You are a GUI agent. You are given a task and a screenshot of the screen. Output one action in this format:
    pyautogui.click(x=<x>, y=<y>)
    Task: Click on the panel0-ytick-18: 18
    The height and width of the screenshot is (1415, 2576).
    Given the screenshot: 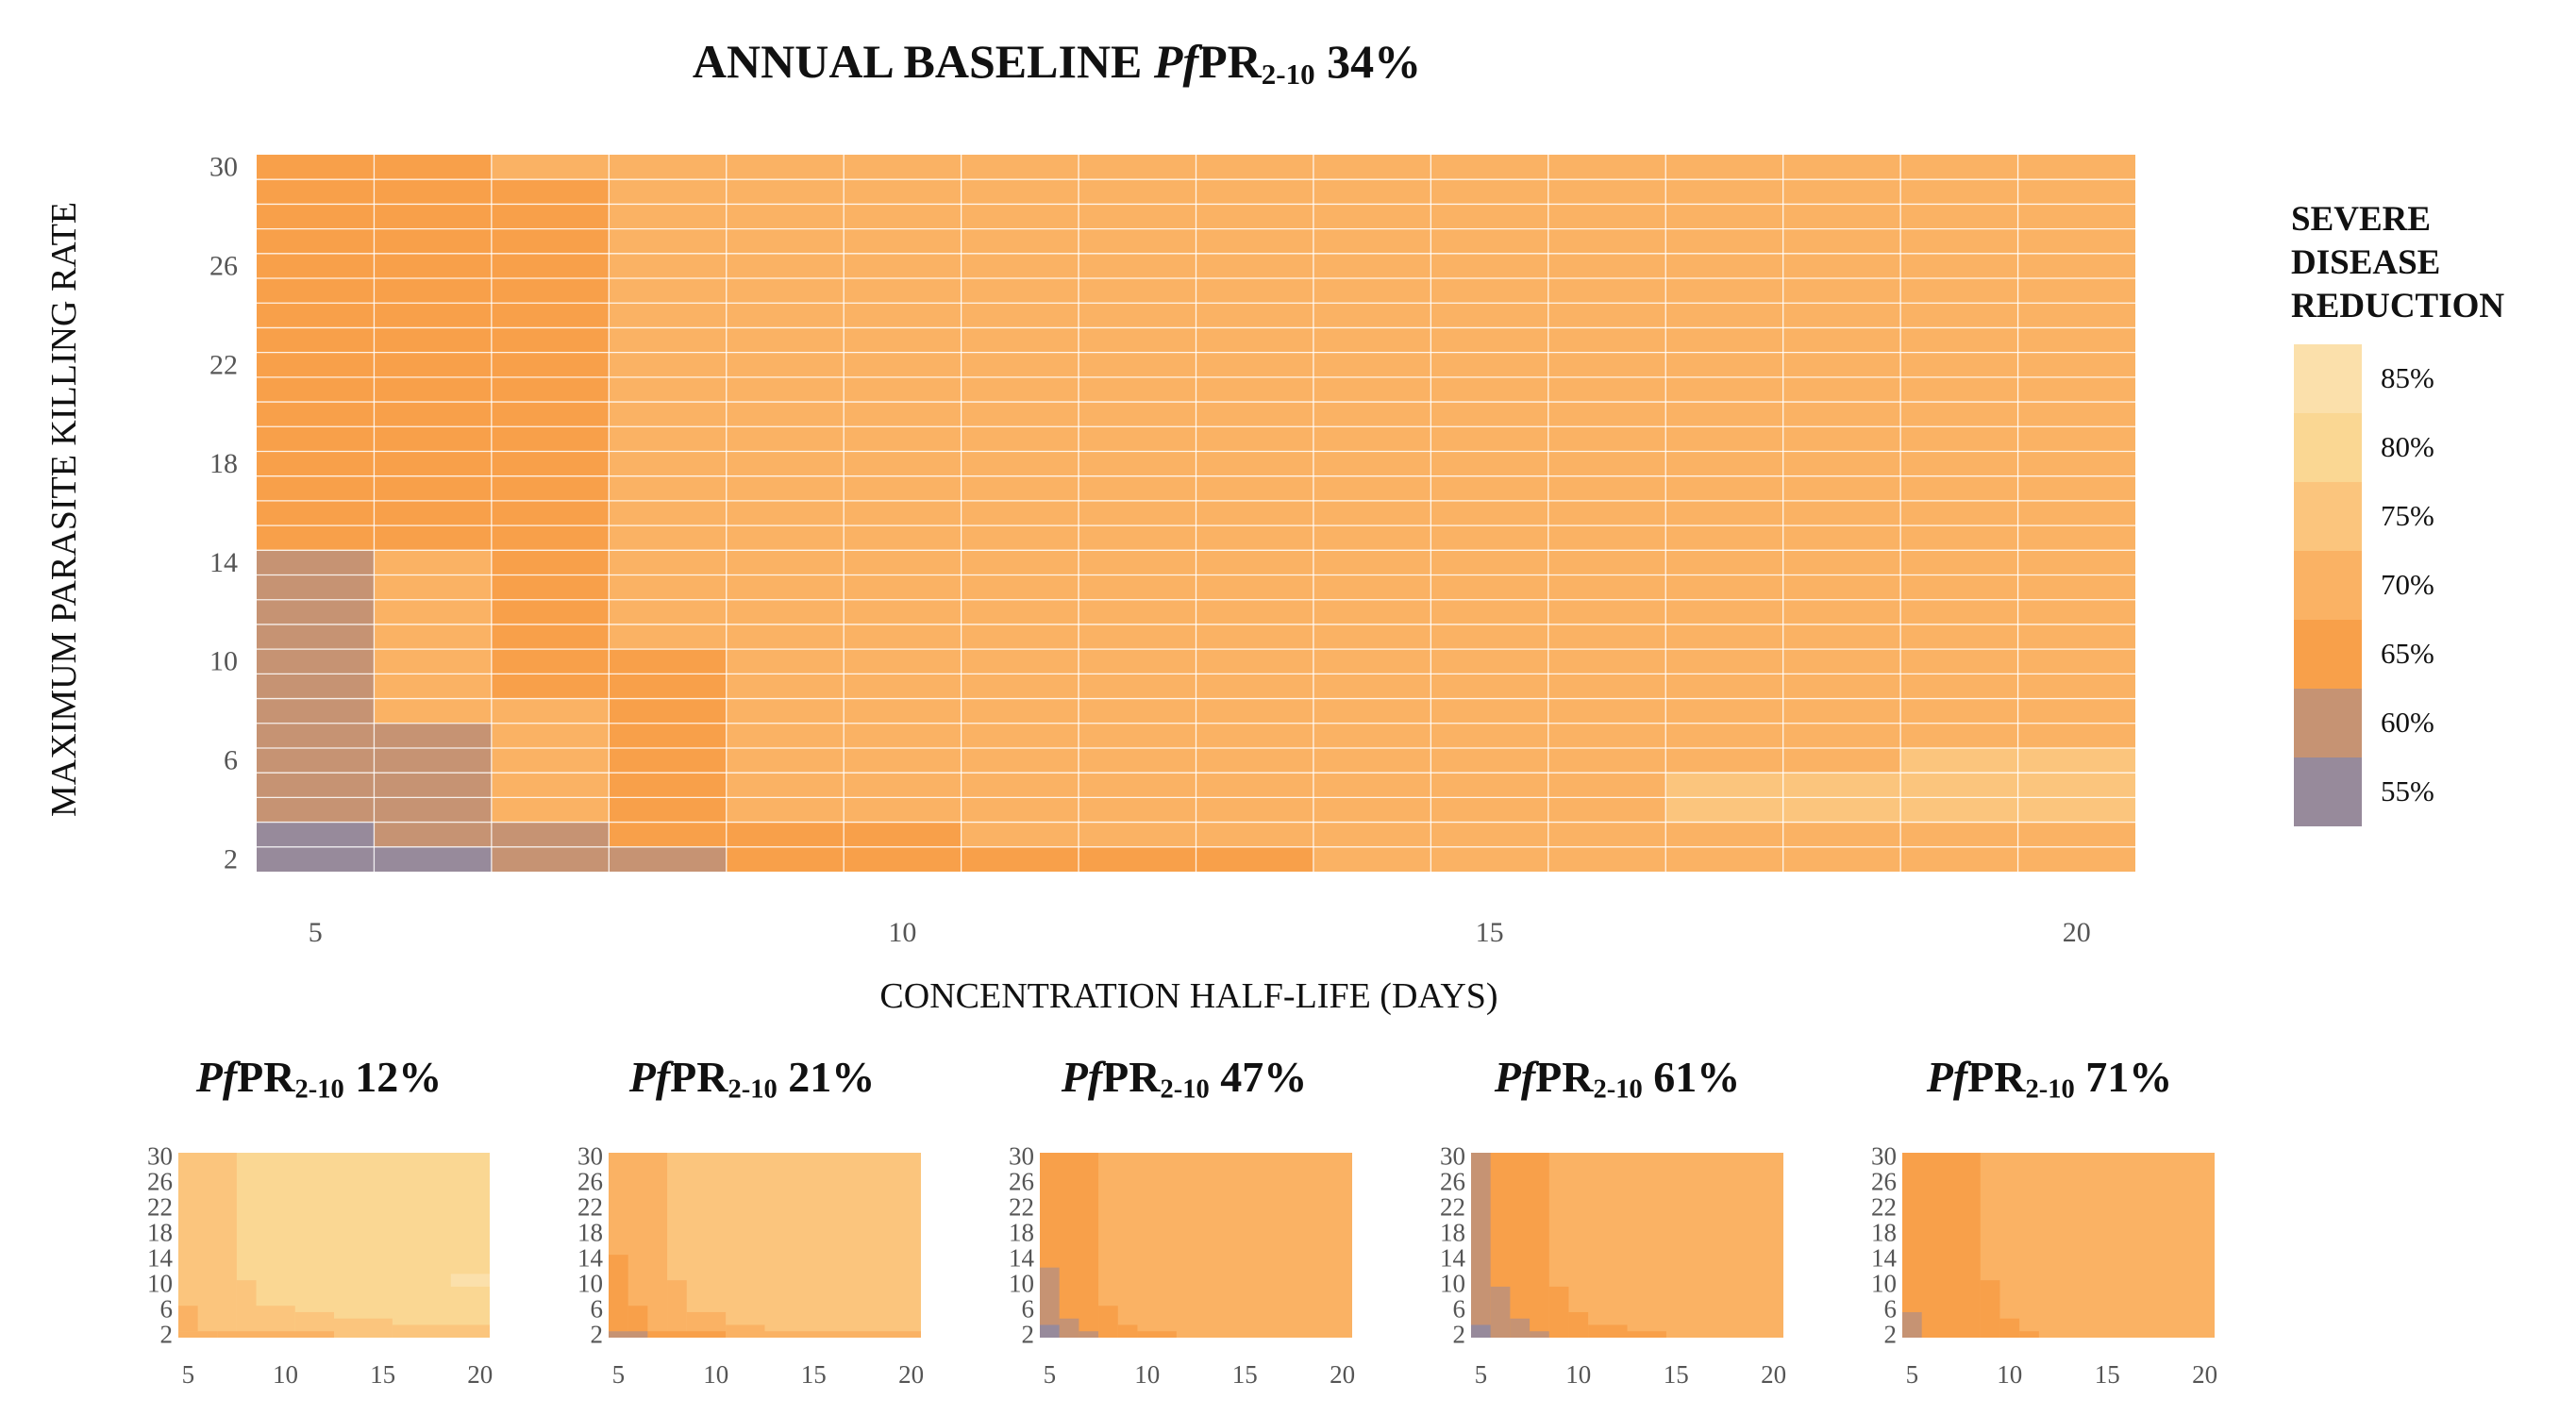 What is the action you would take?
    pyautogui.click(x=223, y=463)
    